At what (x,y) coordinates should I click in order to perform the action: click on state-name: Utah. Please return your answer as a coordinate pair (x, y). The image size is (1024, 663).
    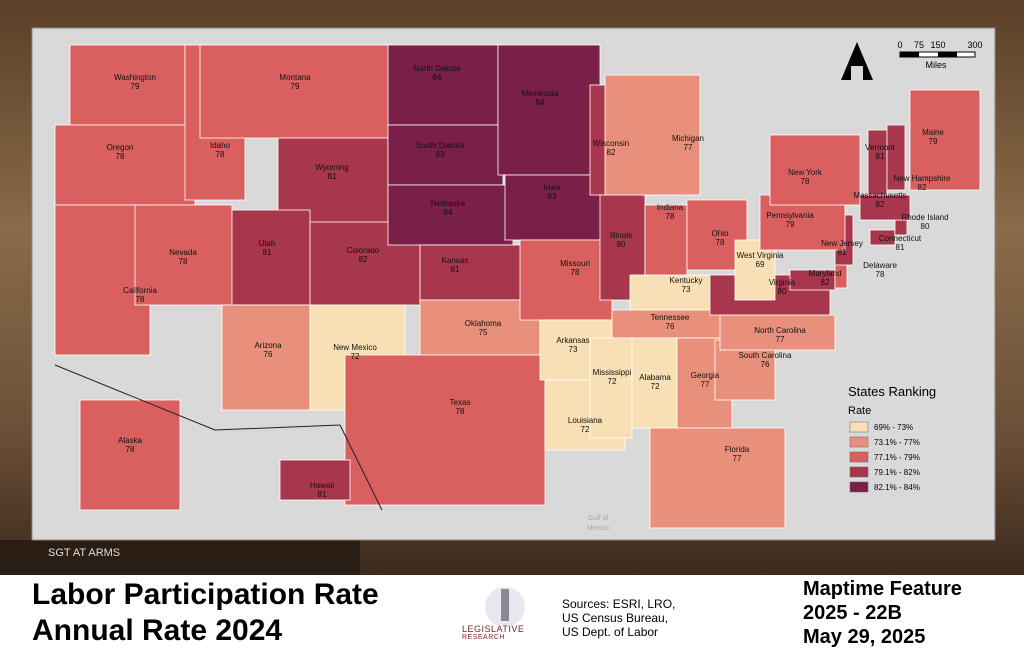
    Looking at the image, I should click on (267, 243).